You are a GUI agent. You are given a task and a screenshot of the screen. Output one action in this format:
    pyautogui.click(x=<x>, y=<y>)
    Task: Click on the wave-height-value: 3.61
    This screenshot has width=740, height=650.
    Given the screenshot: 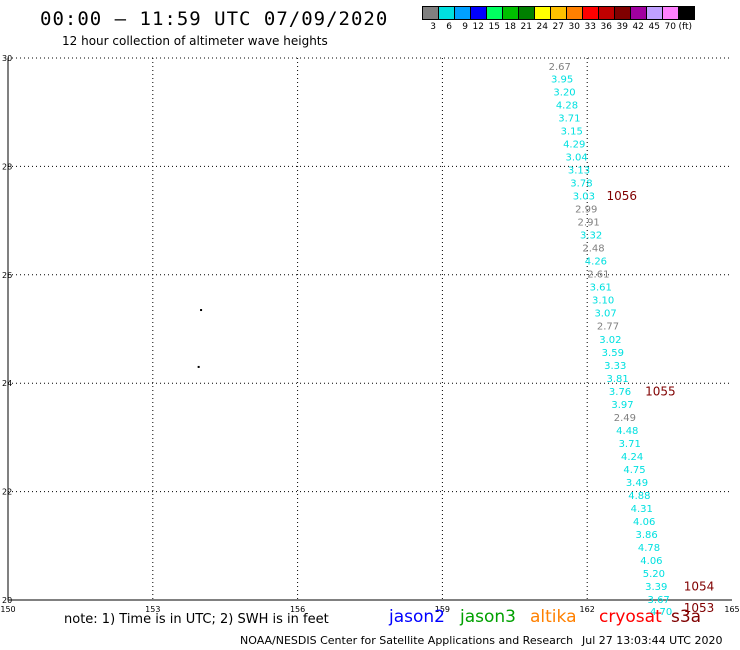 What is the action you would take?
    pyautogui.click(x=601, y=288)
    